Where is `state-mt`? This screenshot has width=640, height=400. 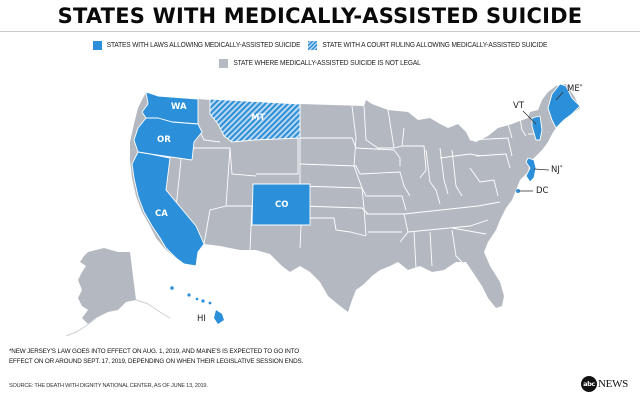 state-mt is located at coordinates (255, 120).